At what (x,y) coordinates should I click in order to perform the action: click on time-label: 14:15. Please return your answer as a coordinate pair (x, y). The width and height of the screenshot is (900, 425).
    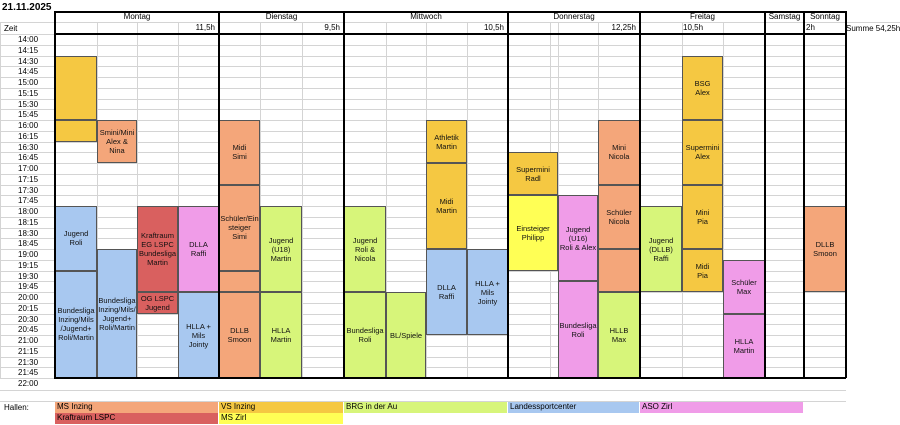
    Looking at the image, I should click on (28, 50).